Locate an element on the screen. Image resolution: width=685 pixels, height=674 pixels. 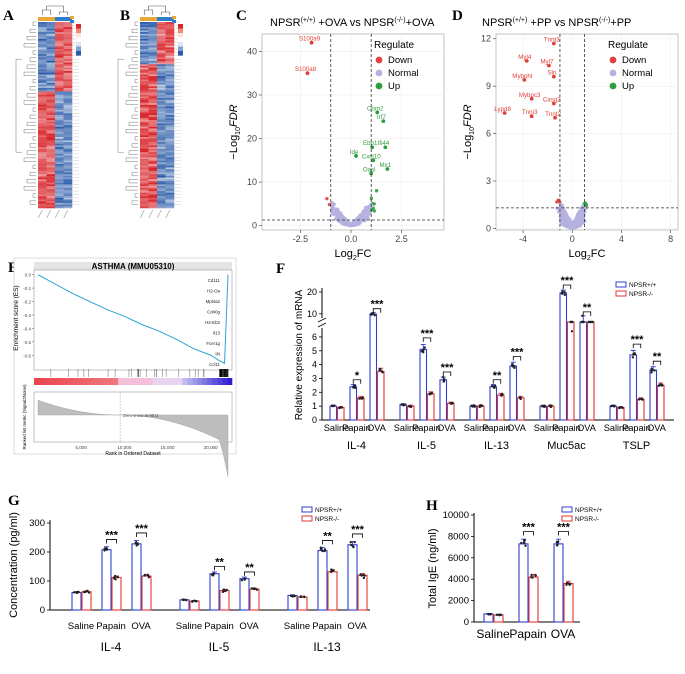
column-dendrogram-line is located at coordinates (157, 10).